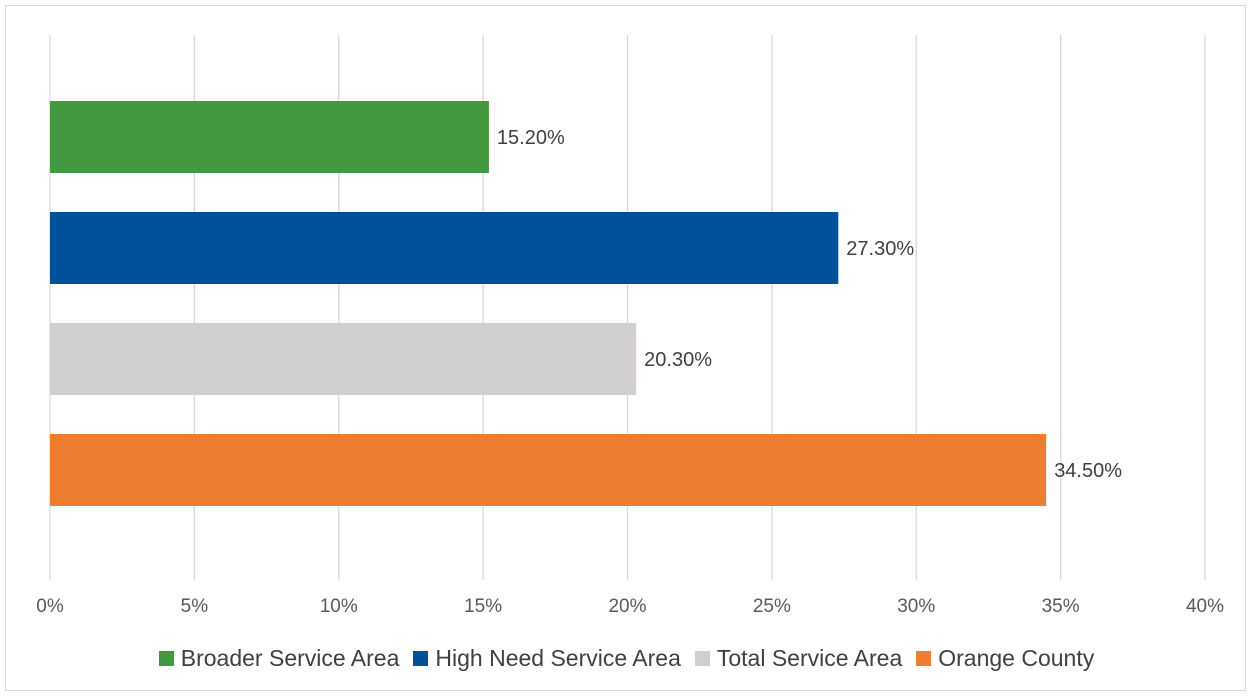  I want to click on x-tick-label: 20%, so click(627, 606).